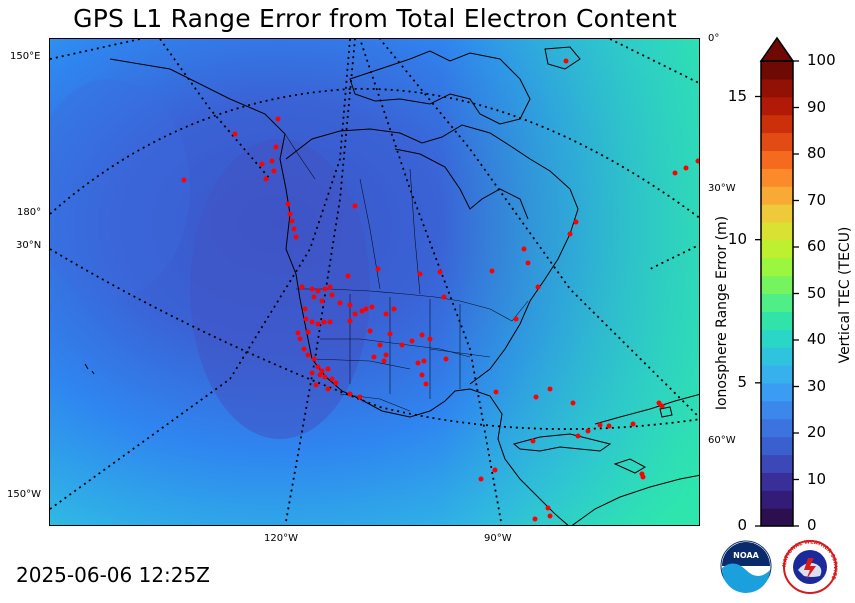 The height and width of the screenshot is (603, 855). Describe the element at coordinates (777, 293) in the screenshot. I see `colorbar-frame` at that location.